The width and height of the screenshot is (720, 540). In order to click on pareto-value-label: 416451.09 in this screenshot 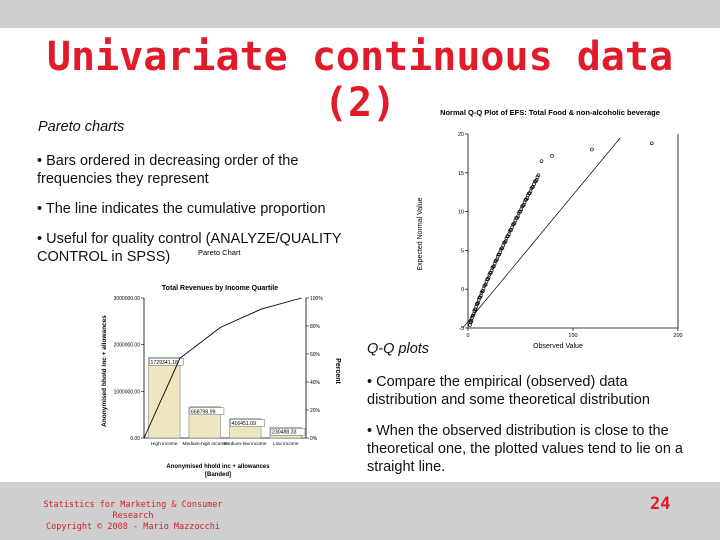, I will do `click(243, 424)`.